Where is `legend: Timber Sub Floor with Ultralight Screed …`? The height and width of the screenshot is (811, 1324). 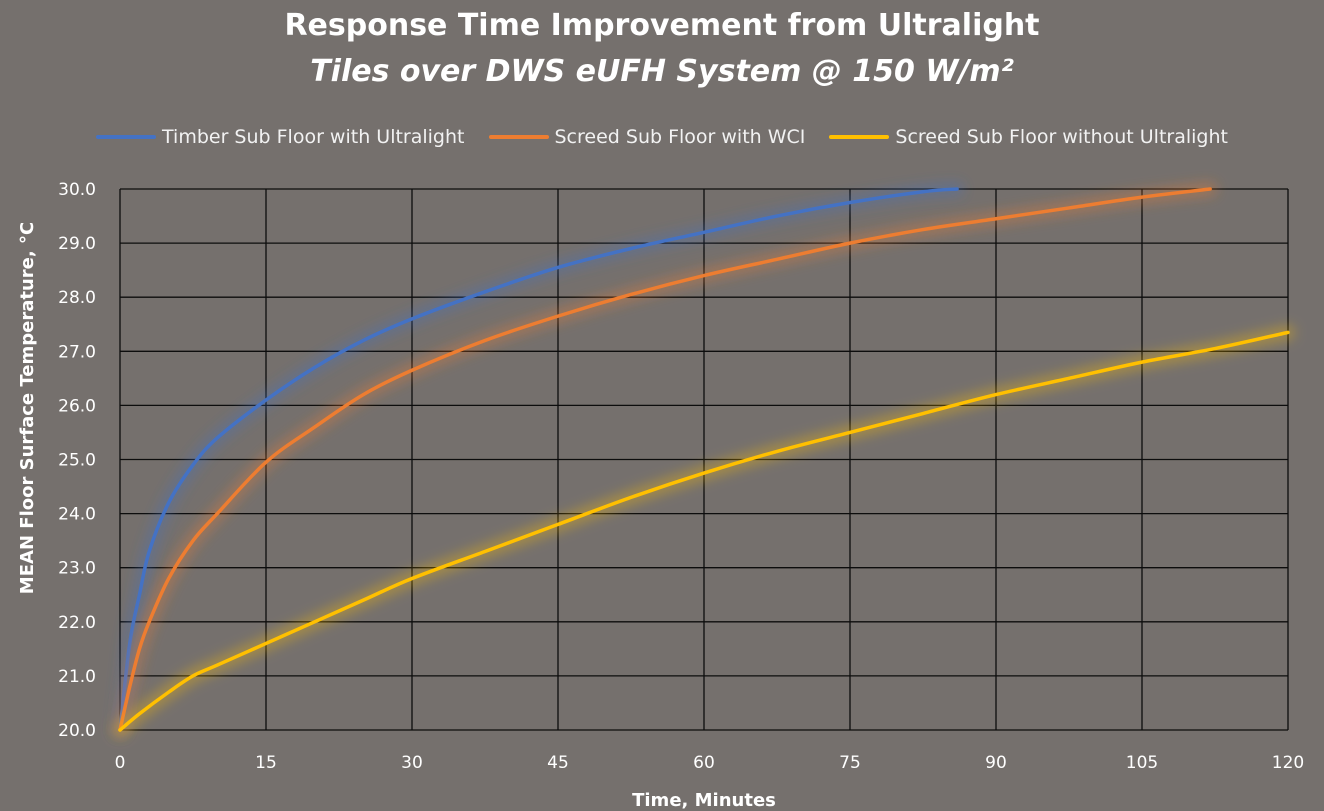 legend: Timber Sub Floor with Ultralight Screed … is located at coordinates (662, 137).